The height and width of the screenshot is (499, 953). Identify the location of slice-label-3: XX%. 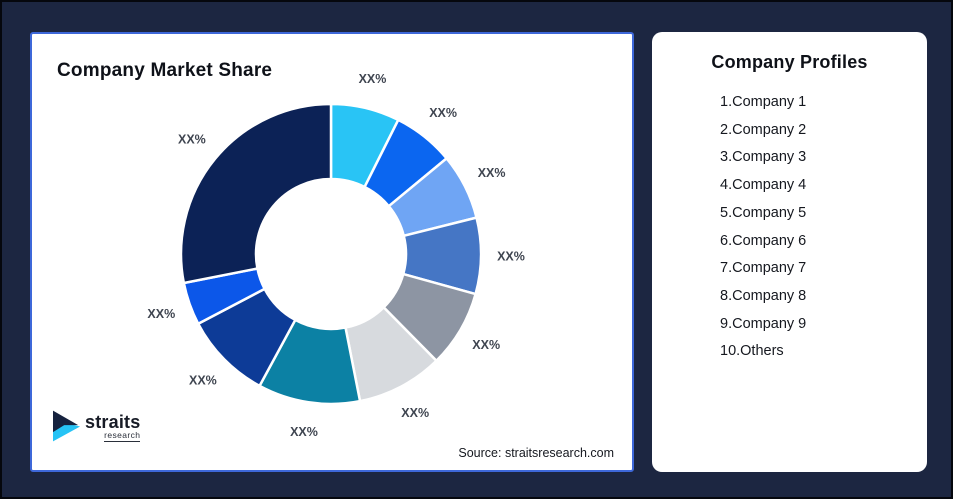
(492, 173).